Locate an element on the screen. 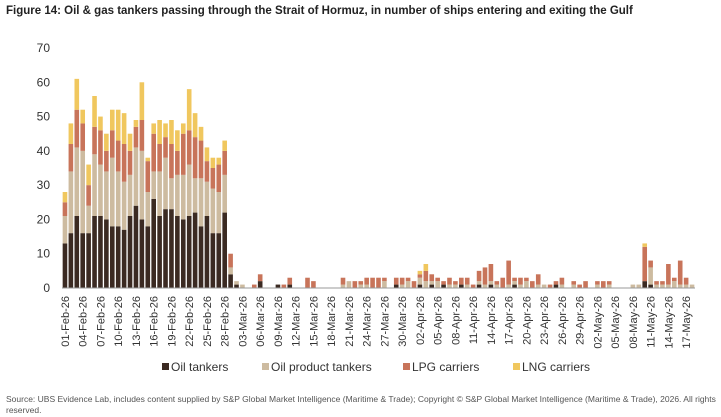  x-tick-label: 15-Mar-26 is located at coordinates (314, 321).